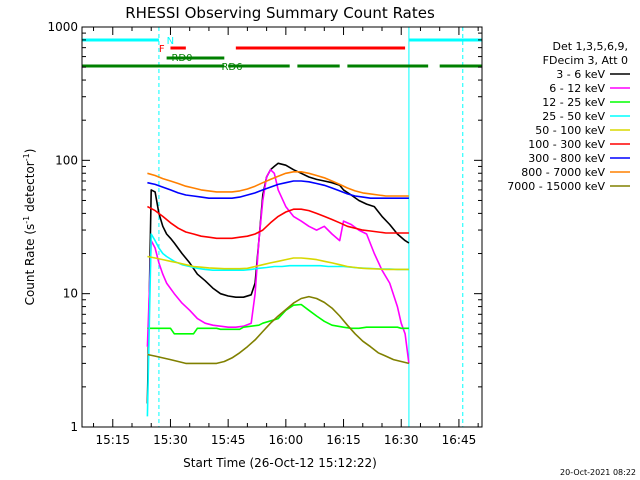 This screenshot has width=640, height=480. What do you see at coordinates (181, 58) in the screenshot?
I see `status-bar-label-3: RD0` at bounding box center [181, 58].